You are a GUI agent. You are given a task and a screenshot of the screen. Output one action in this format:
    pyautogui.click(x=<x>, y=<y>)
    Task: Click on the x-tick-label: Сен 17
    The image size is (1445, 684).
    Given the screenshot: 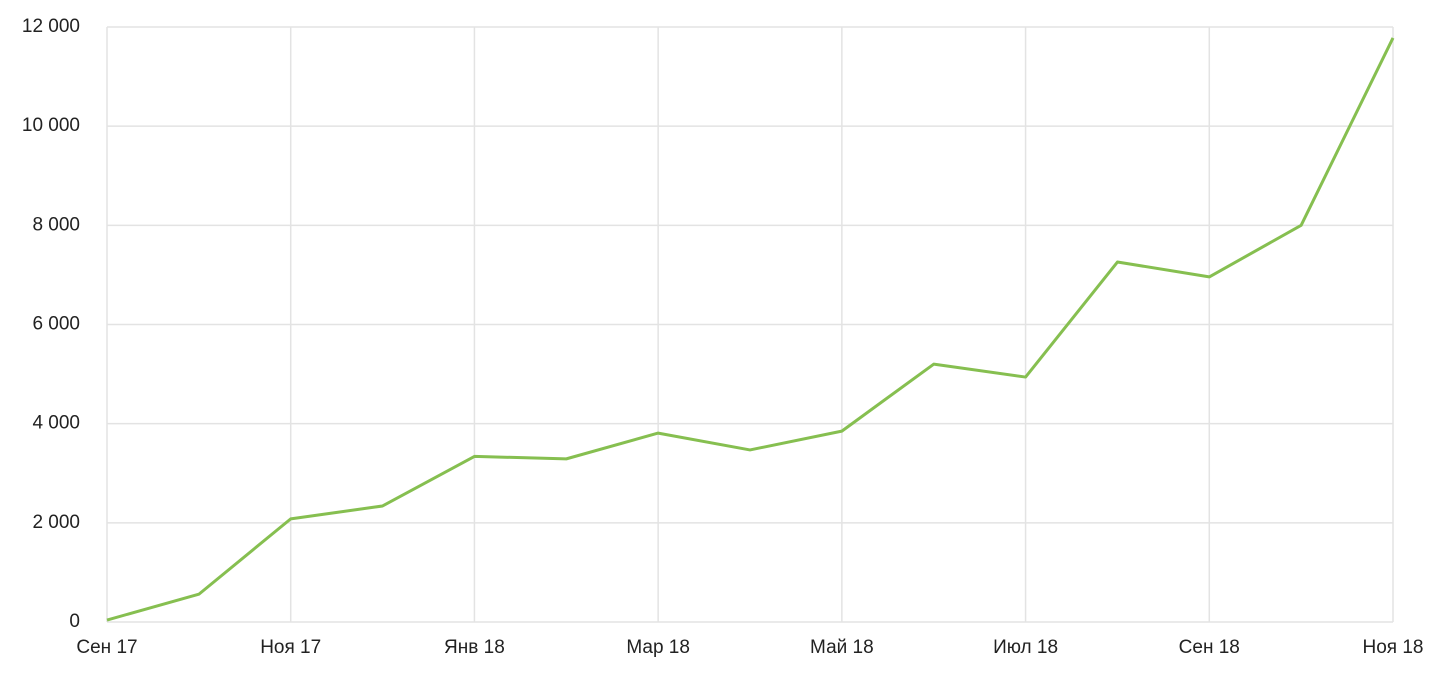 What is the action you would take?
    pyautogui.click(x=106, y=647)
    